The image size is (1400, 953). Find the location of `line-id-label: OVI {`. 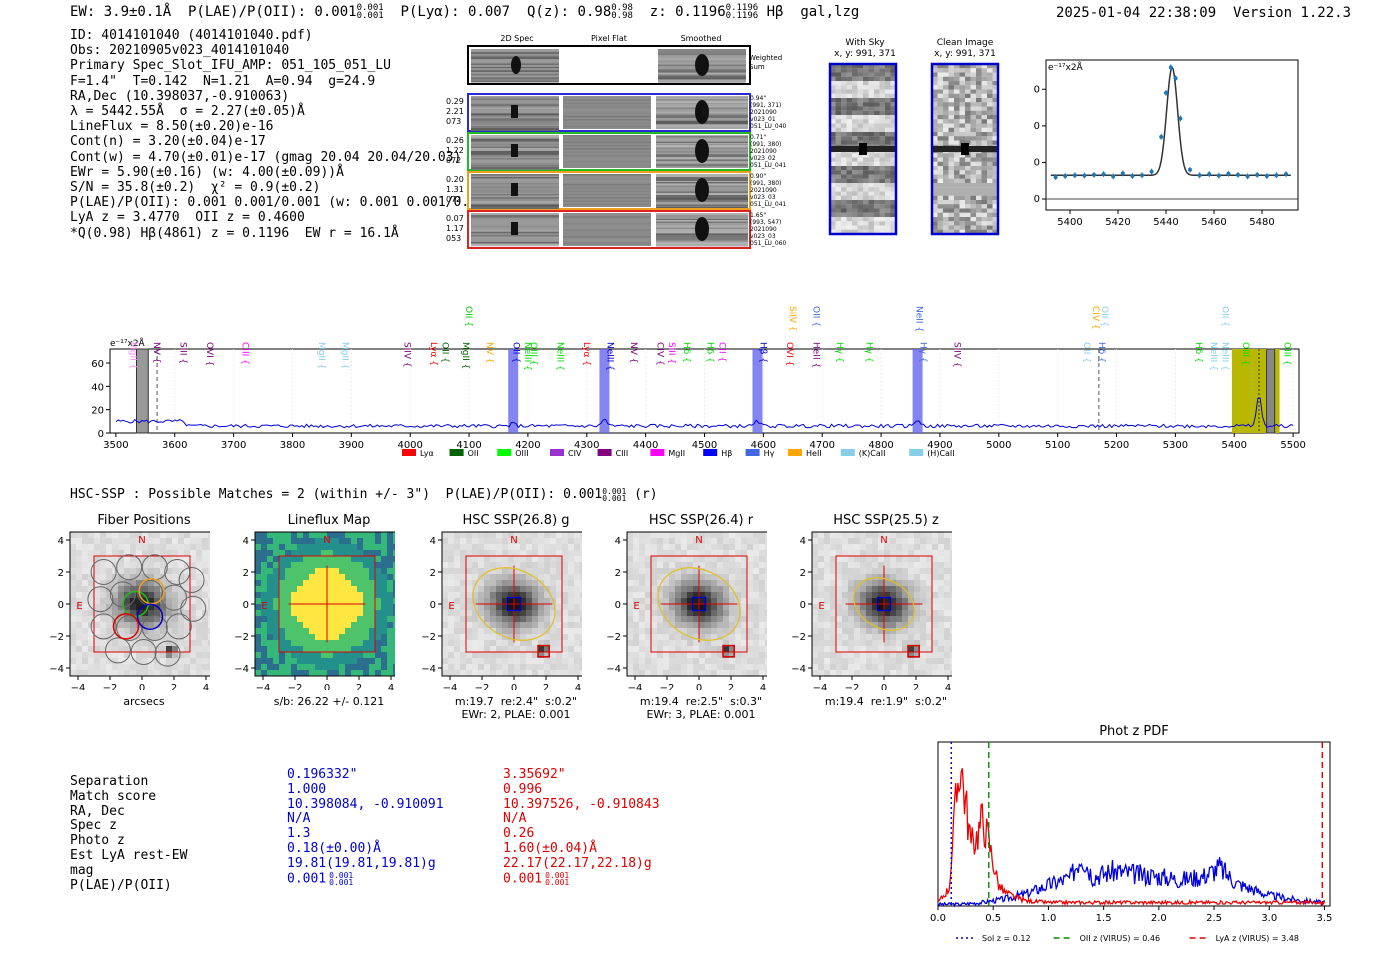

line-id-label: OVI { is located at coordinates (209, 354).